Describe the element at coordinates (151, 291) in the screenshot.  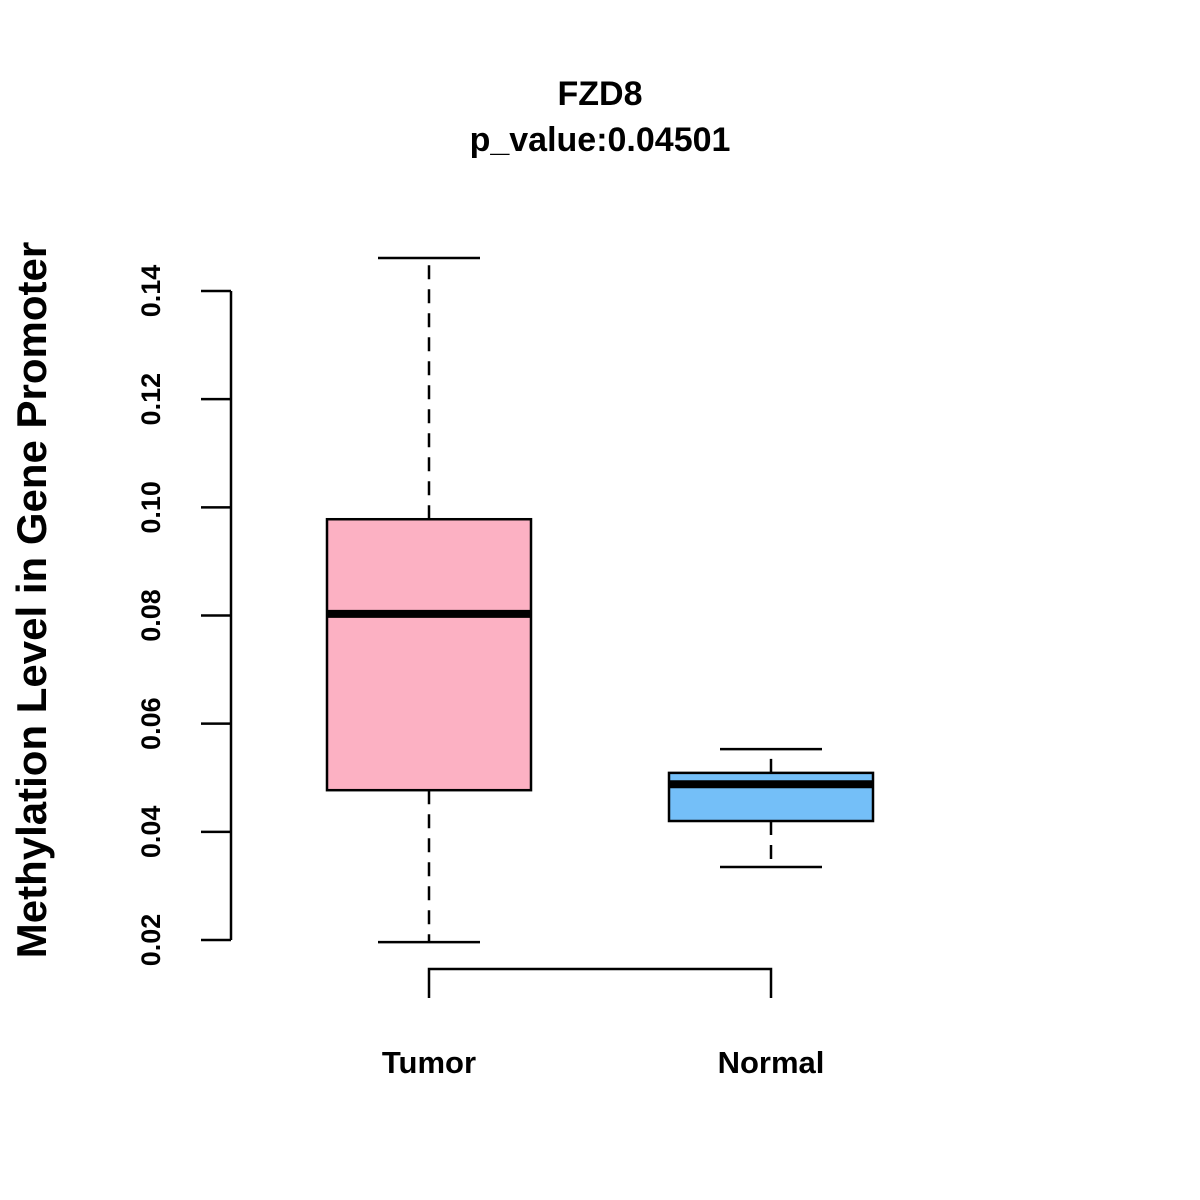
I see `y-tick-label: 0.14` at that location.